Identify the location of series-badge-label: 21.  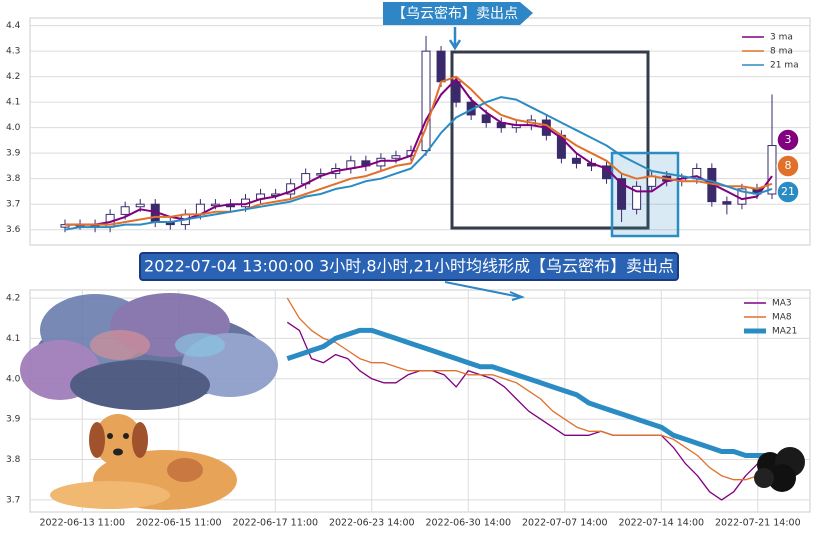
(788, 191).